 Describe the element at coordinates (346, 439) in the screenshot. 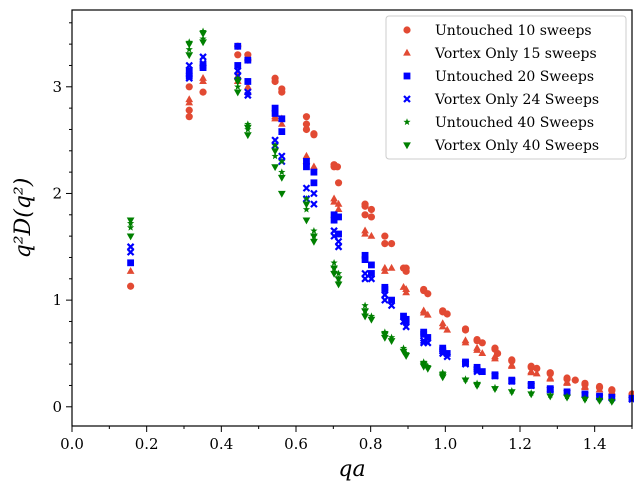

I see `x-axis-ticks: 0.0 0.2 0.4 0.6 0.8 1.0 1.2 1.4` at that location.